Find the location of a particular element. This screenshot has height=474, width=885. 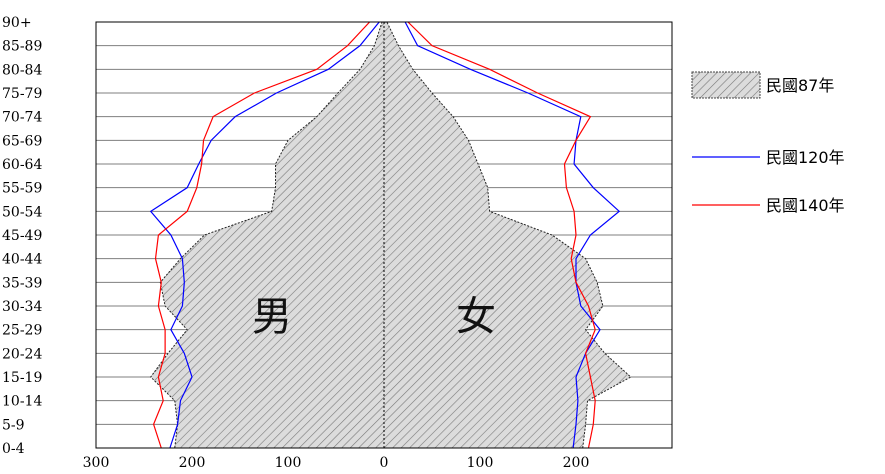

y-tick-label: 50-54 is located at coordinates (22, 212).